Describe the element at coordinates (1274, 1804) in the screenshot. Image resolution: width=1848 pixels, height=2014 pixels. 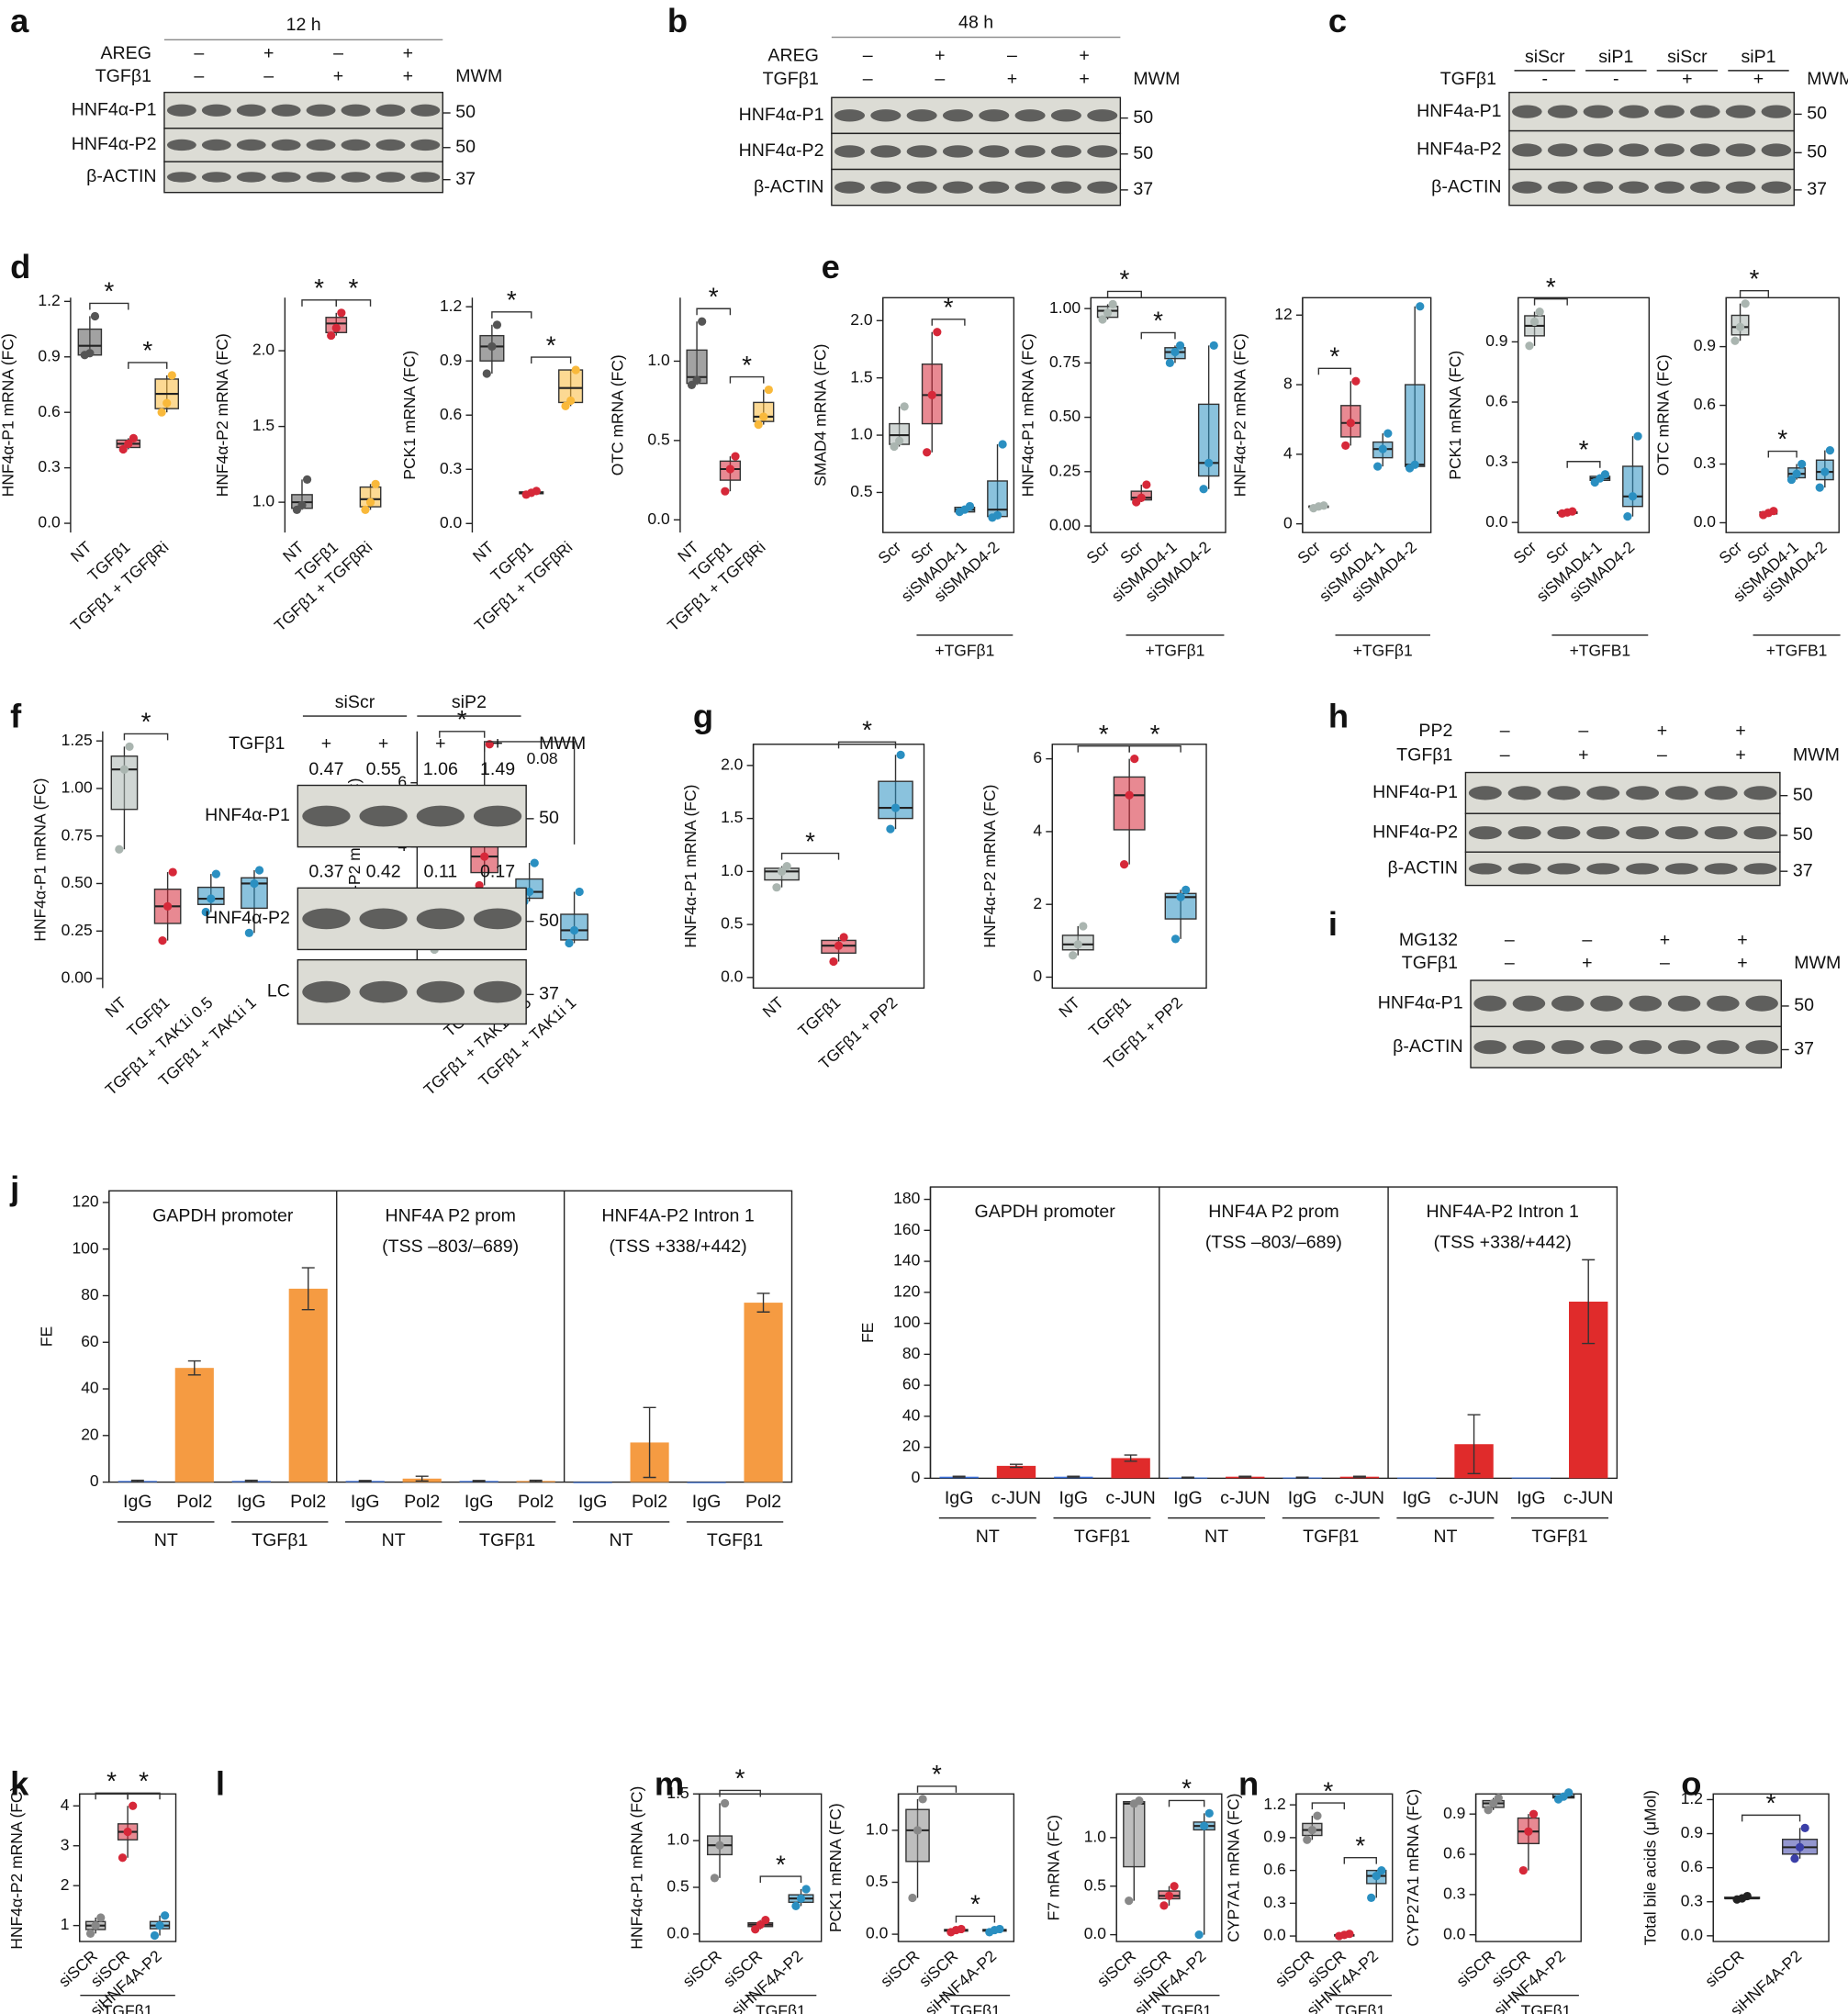
I see `y-tick-label: 1.2` at that location.